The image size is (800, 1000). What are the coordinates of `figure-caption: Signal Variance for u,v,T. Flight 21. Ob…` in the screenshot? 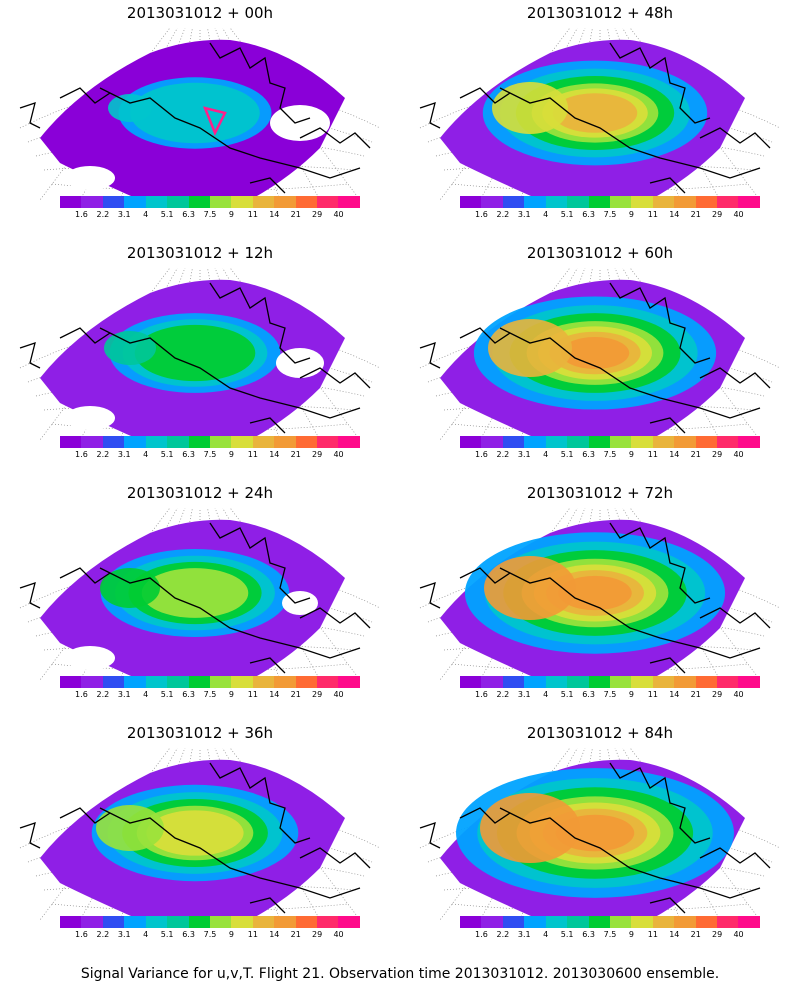 It's located at (400, 974).